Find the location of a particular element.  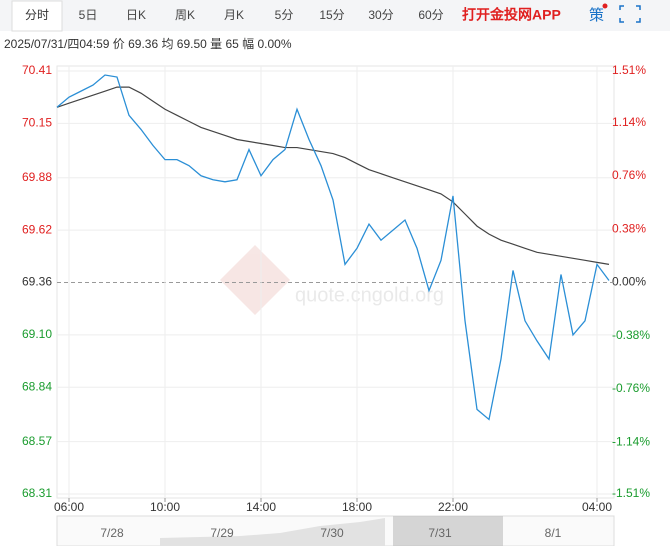

tab: 60分 is located at coordinates (430, 15).